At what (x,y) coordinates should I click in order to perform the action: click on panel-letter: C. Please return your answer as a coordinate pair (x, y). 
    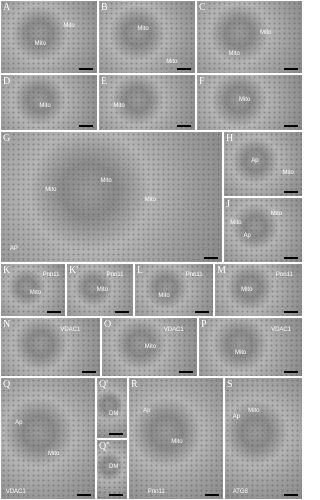
    Looking at the image, I should click on (202, 7).